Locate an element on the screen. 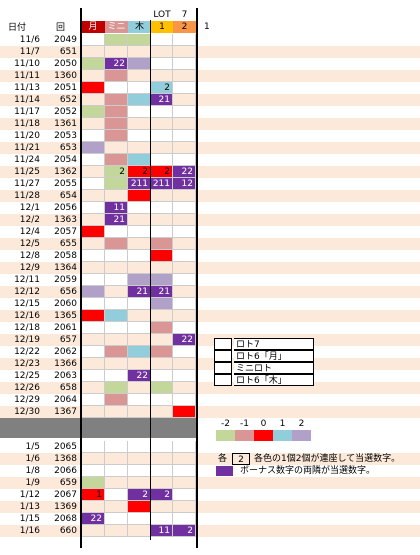  header-cell: 木 is located at coordinates (139, 27).